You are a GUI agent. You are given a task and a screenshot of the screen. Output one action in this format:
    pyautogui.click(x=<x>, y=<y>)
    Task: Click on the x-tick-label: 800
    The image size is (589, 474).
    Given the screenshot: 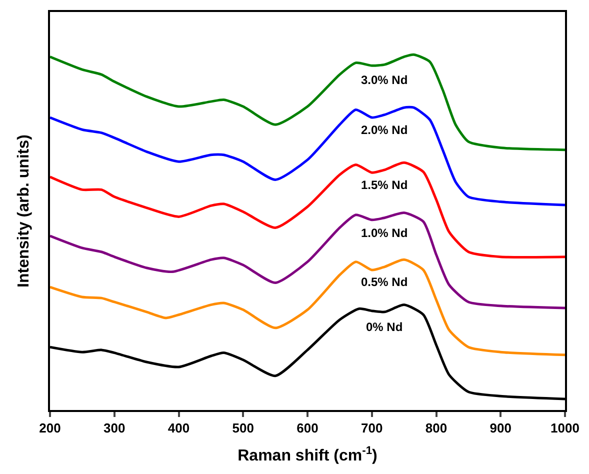 What is the action you would take?
    pyautogui.click(x=436, y=428)
    